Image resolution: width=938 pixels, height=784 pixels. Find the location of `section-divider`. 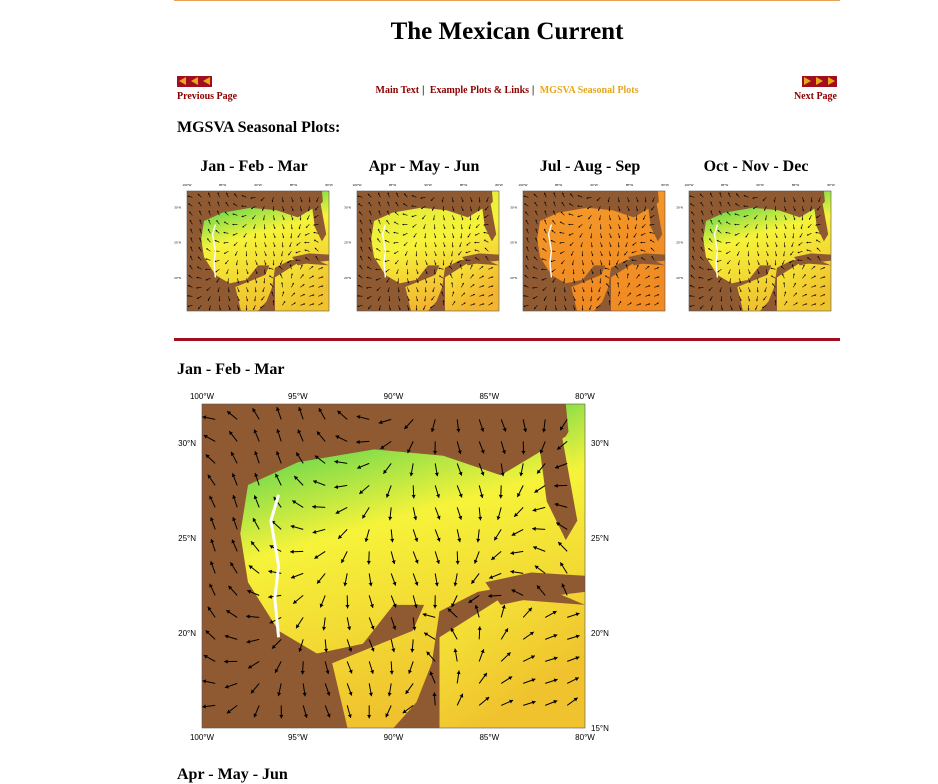

section-divider is located at coordinates (507, 339).